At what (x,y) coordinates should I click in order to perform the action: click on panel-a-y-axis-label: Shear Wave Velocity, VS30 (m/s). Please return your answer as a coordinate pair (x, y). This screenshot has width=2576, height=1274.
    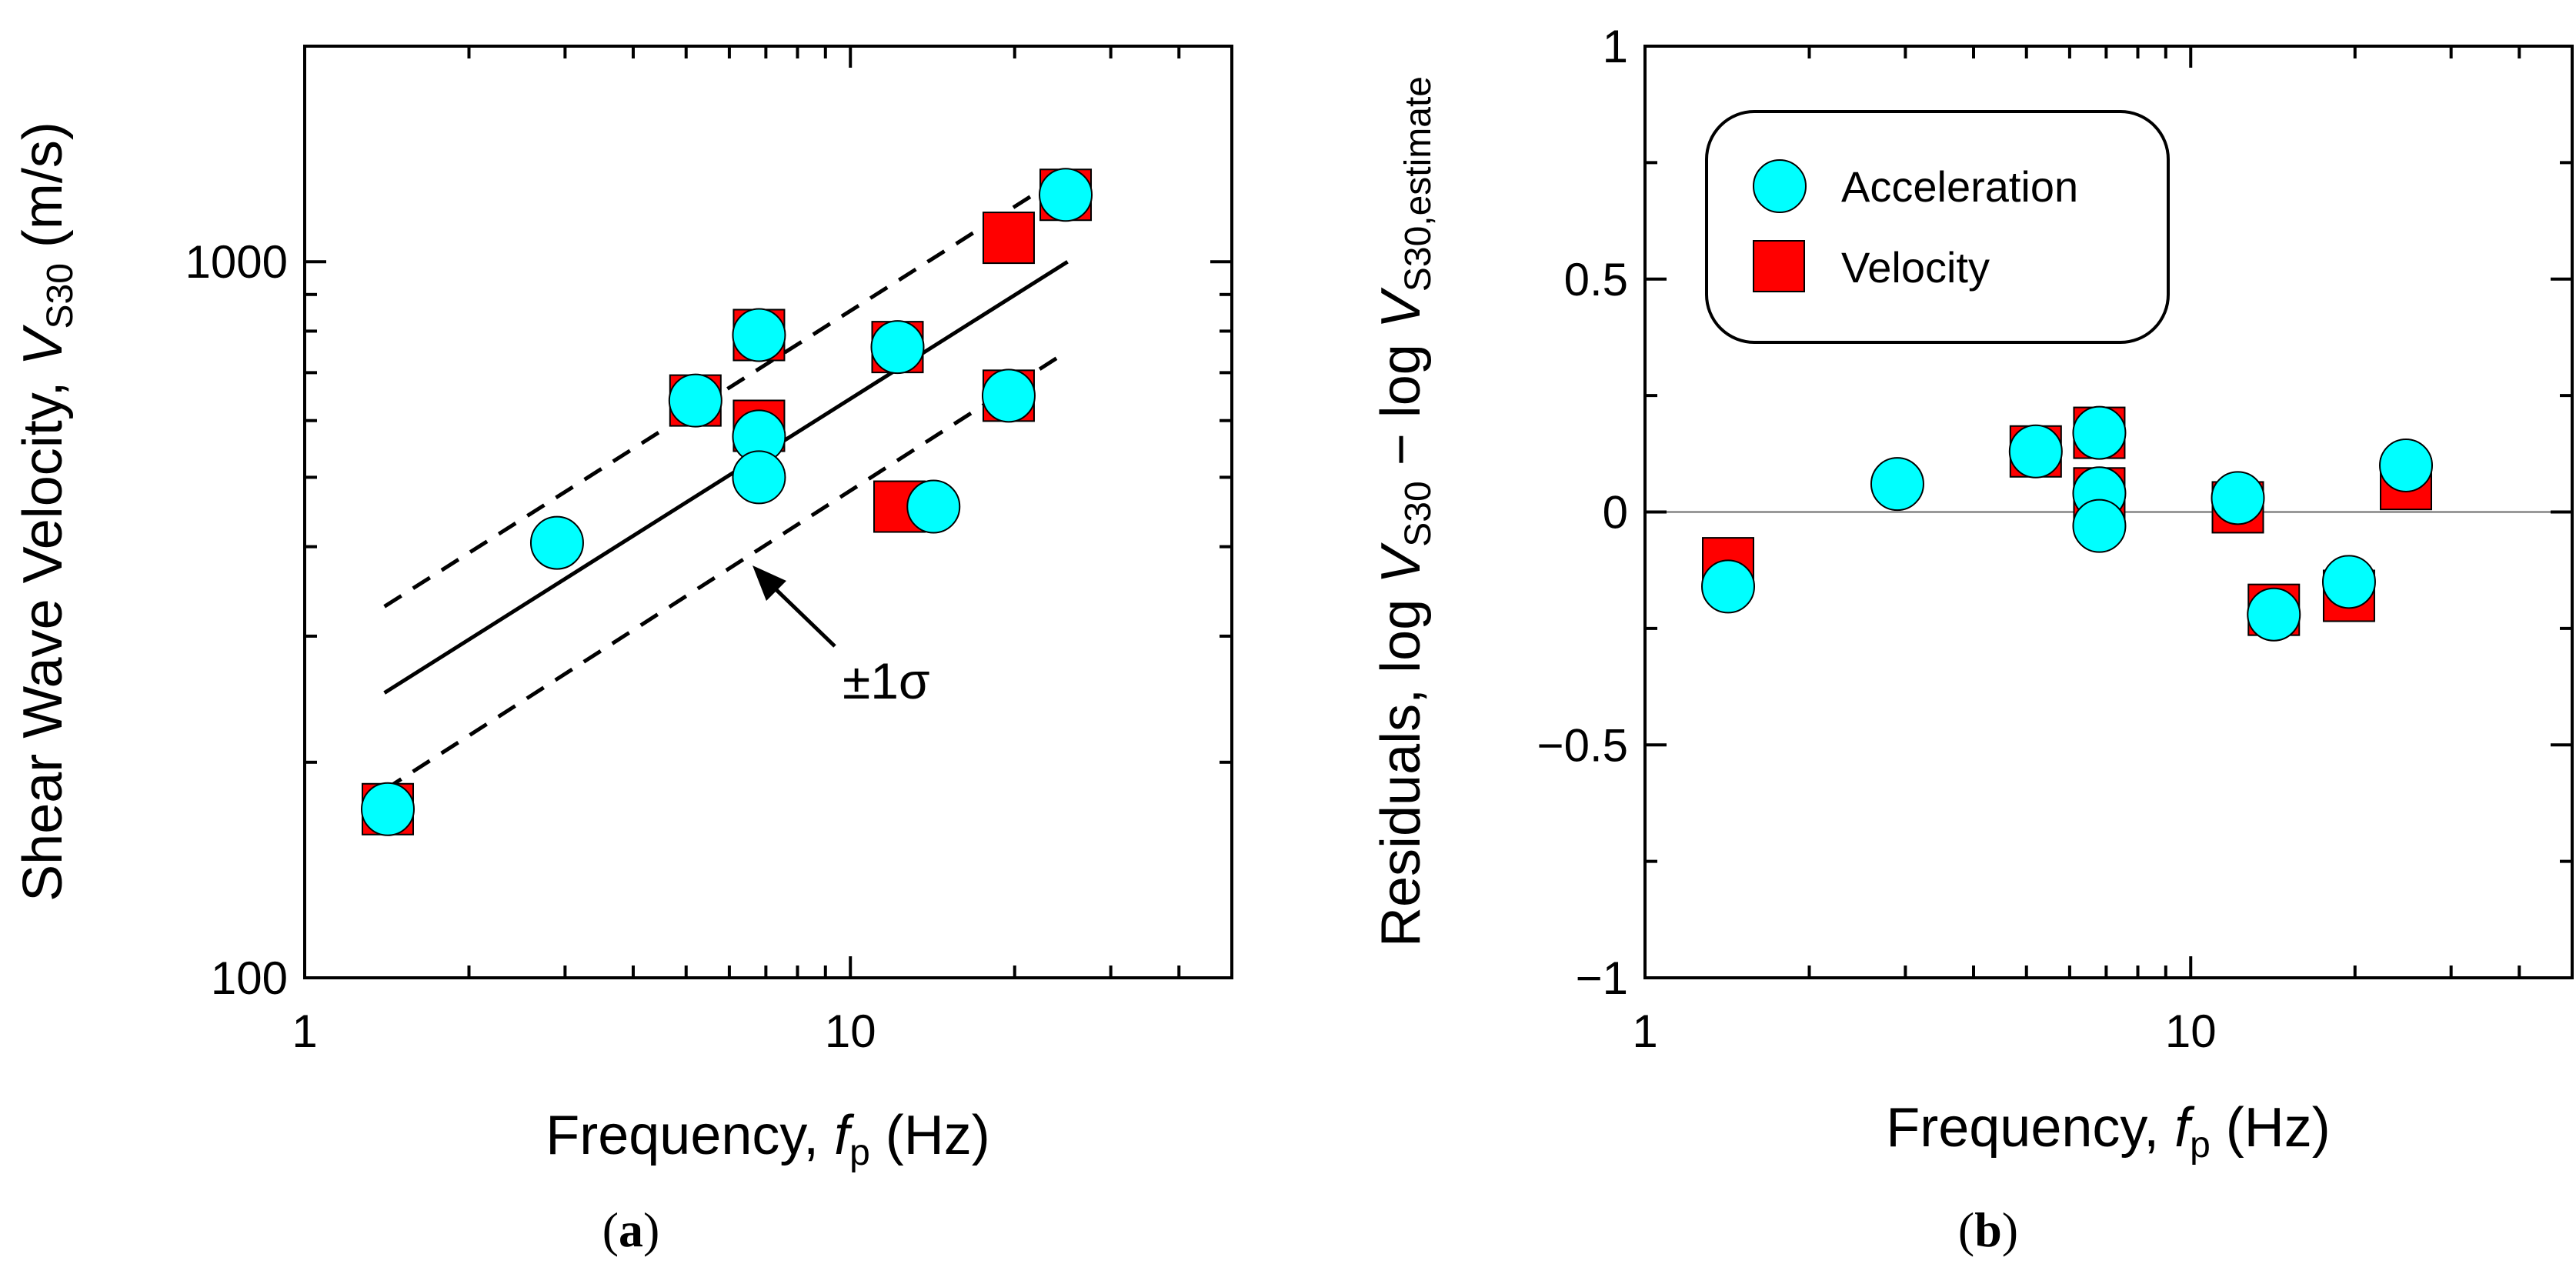
    Looking at the image, I should click on (47, 512).